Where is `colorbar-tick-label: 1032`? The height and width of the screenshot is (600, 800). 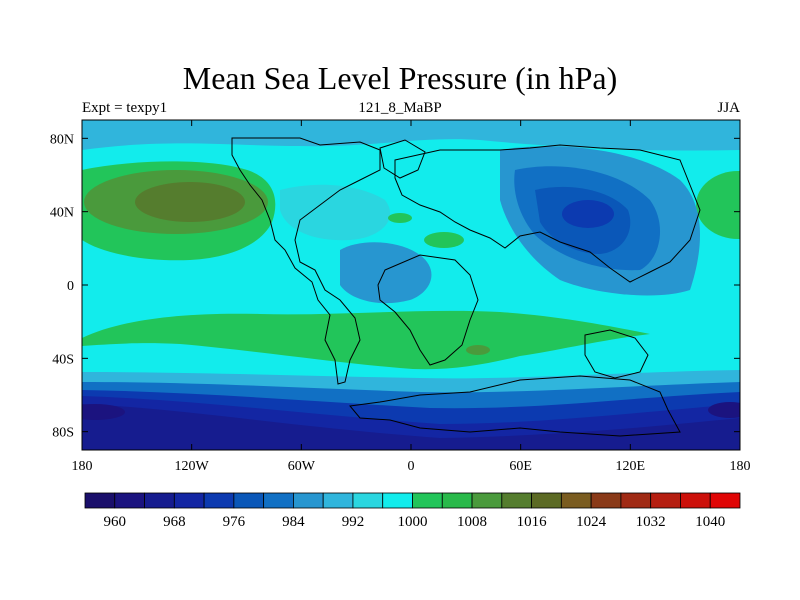
colorbar-tick-label: 1032 is located at coordinates (651, 522).